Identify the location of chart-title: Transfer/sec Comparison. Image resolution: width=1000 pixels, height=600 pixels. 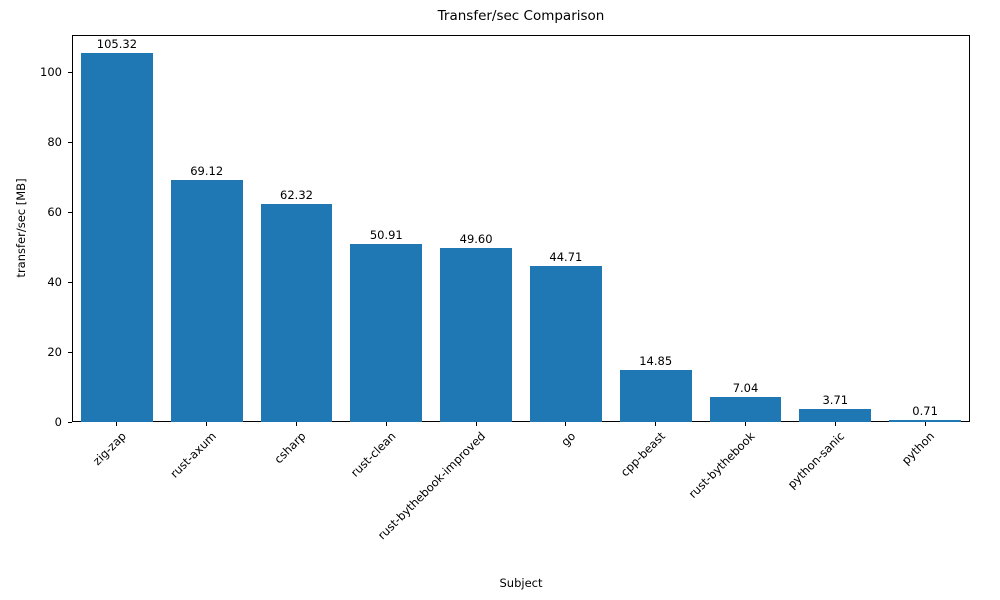
(521, 16).